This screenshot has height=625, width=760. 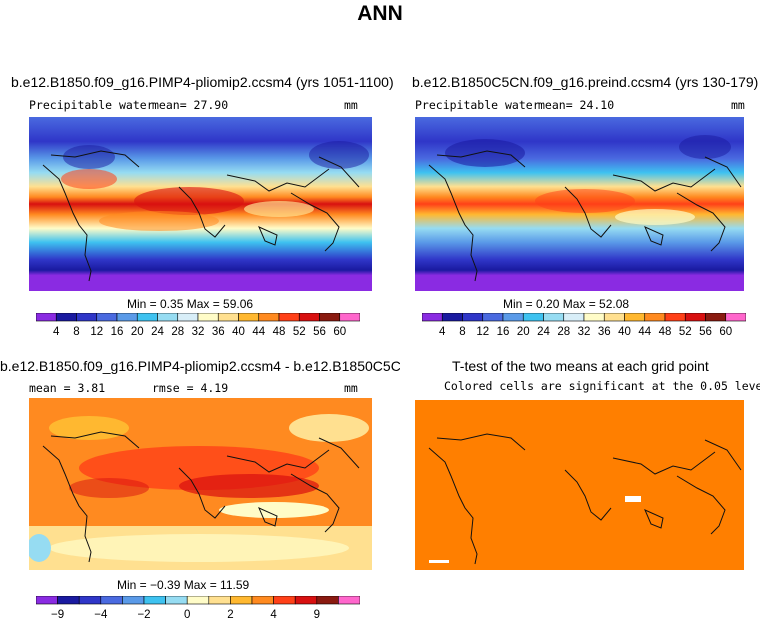 I want to click on colorbar-tick-label: 2, so click(x=230, y=615).